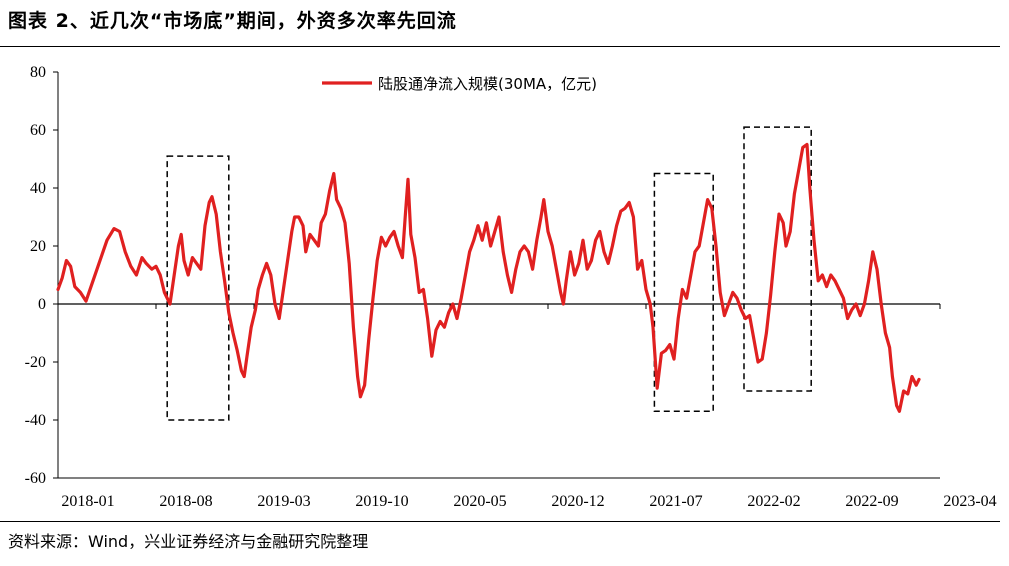 The width and height of the screenshot is (1009, 566). Describe the element at coordinates (35, 420) in the screenshot. I see `y-tick-label: -40` at that location.